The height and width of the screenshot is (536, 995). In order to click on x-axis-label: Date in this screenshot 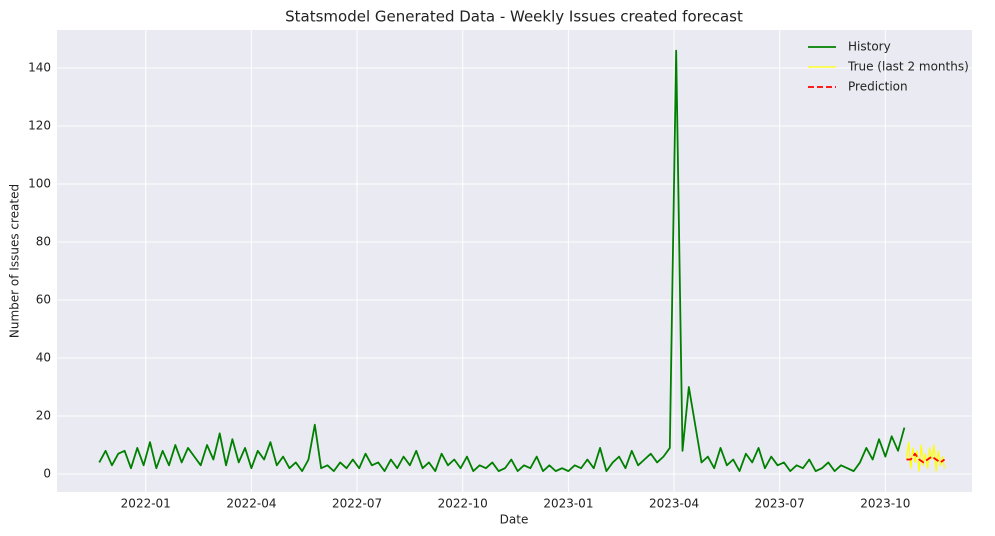, I will do `click(514, 520)`.